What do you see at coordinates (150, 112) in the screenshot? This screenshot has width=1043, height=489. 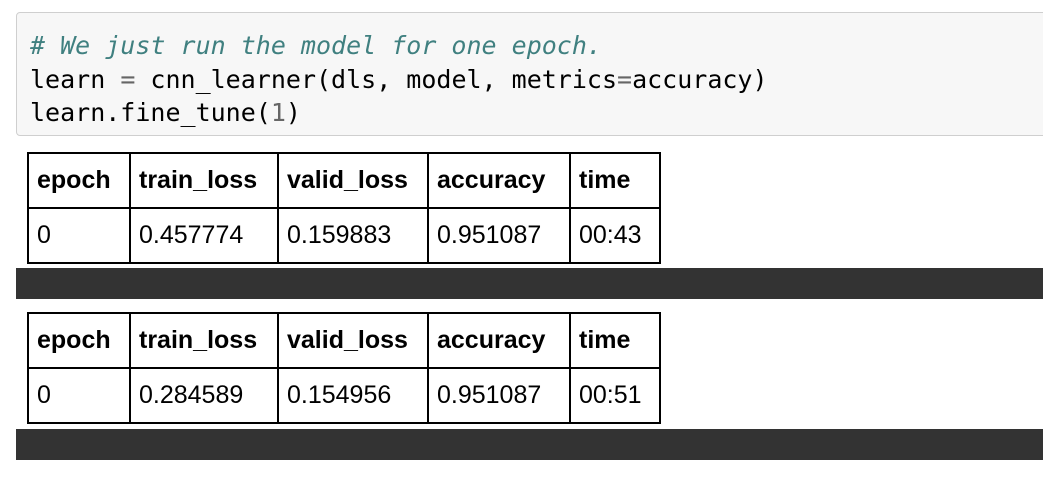 I see `code-token: learn.fine_tune(` at bounding box center [150, 112].